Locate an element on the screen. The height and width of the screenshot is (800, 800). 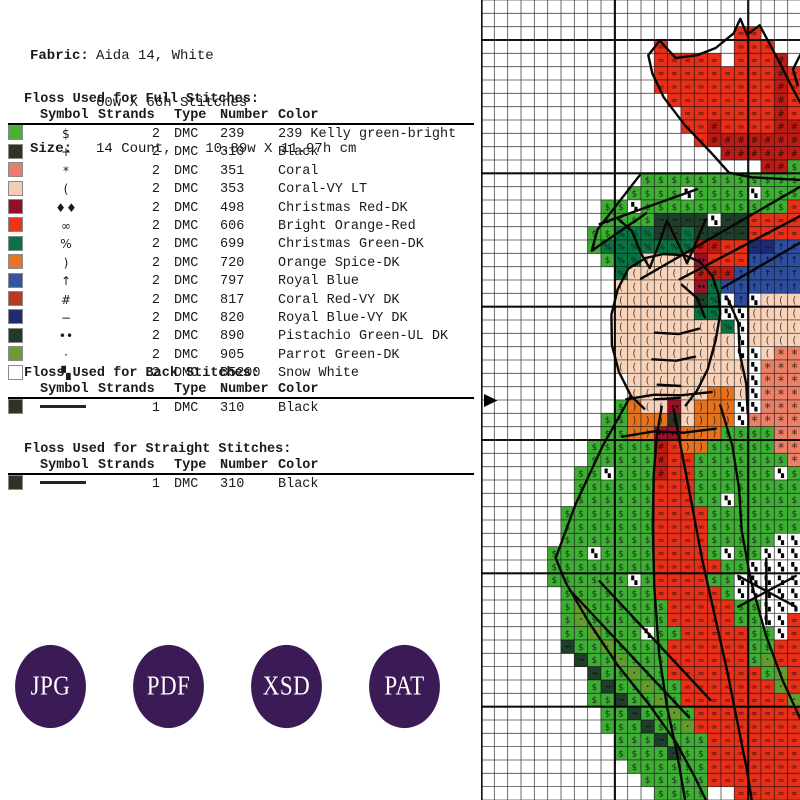
download-buttons: JPG PDF XSD PAT is located at coordinates (227, 686).